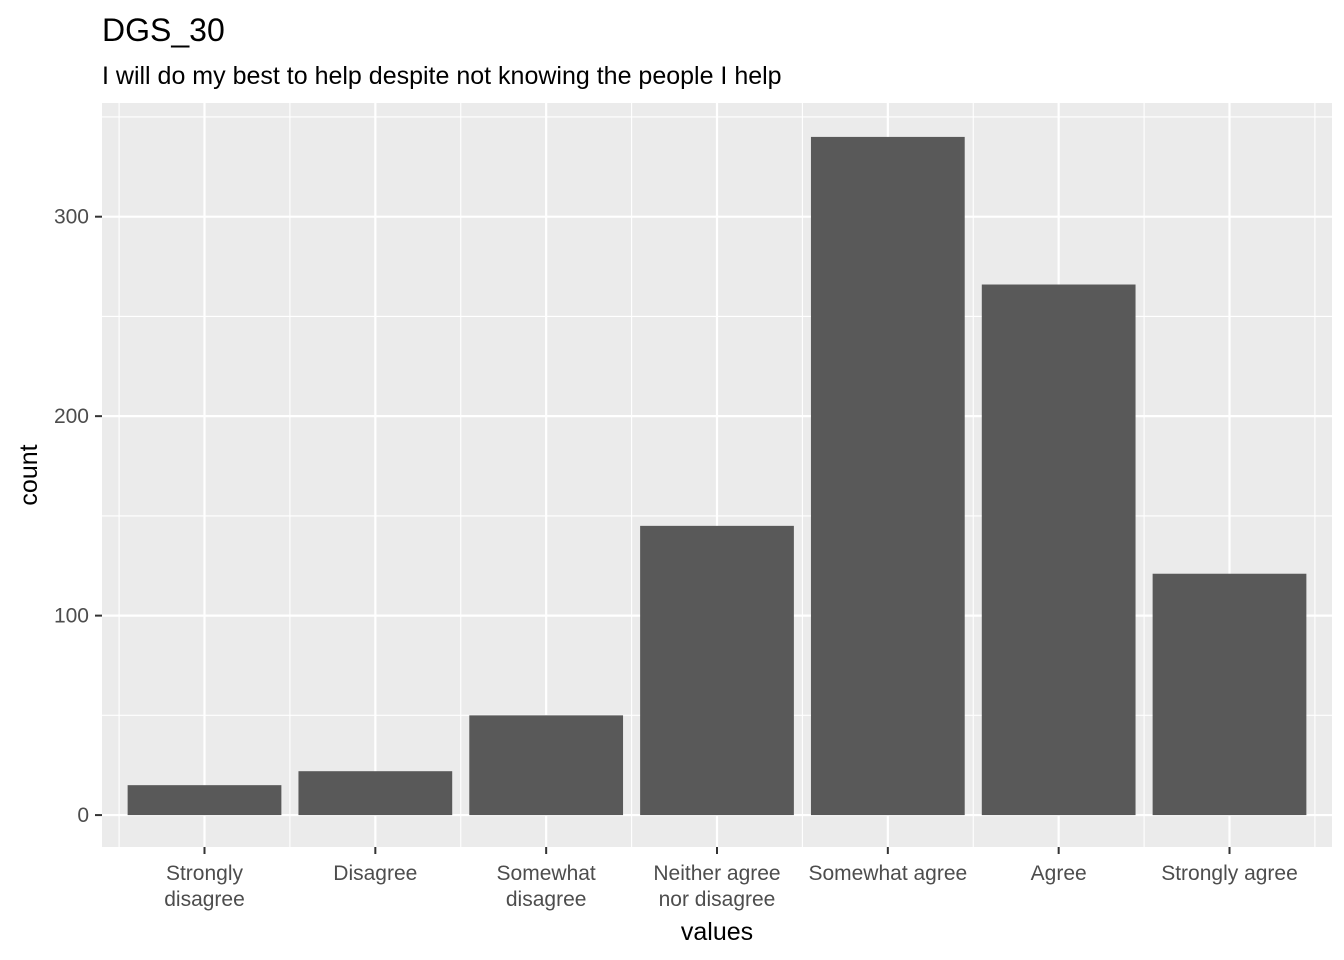 This screenshot has width=1344, height=960. Describe the element at coordinates (546, 873) in the screenshot. I see `x-tick-label-line: Somewhat` at that location.